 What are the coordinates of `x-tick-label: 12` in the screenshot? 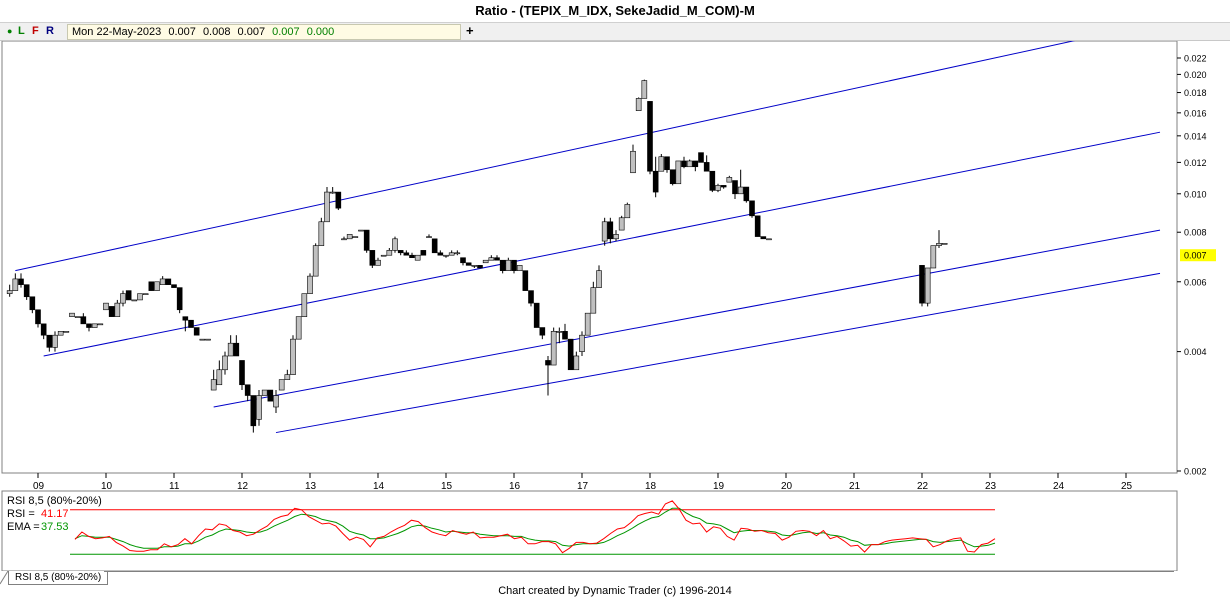 It's located at (243, 486).